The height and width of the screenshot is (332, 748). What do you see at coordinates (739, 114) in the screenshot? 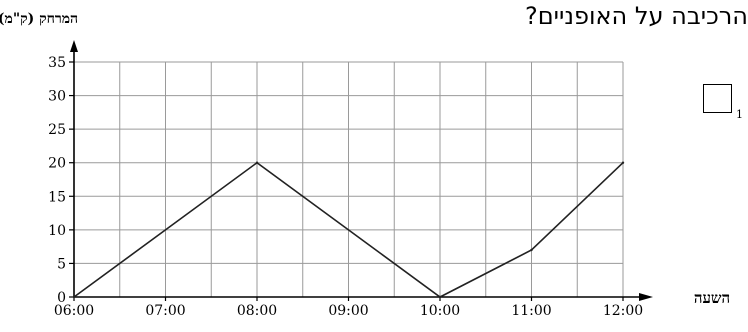
I see `answer-index: 1` at bounding box center [739, 114].